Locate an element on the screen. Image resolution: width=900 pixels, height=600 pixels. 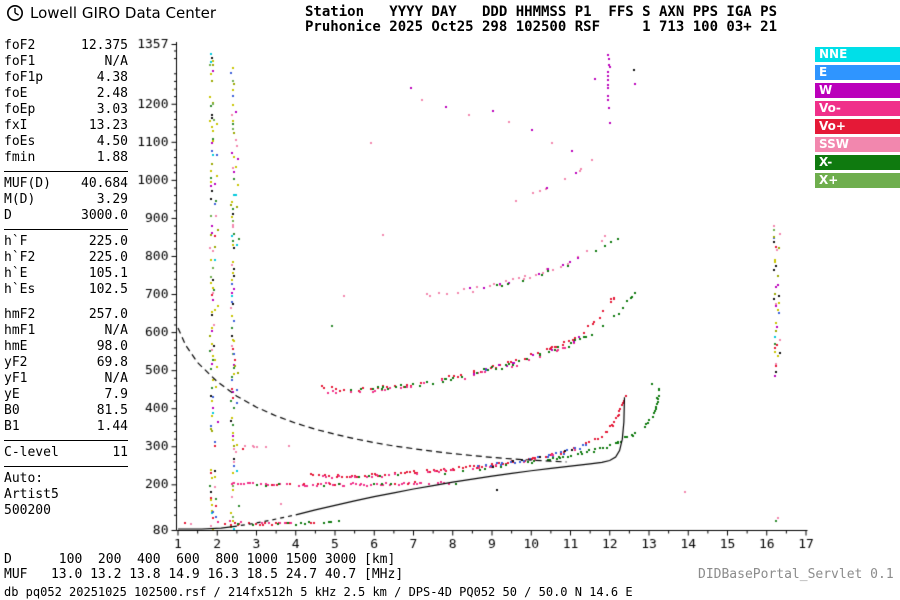
param-value: 1.44 is located at coordinates (112, 426).